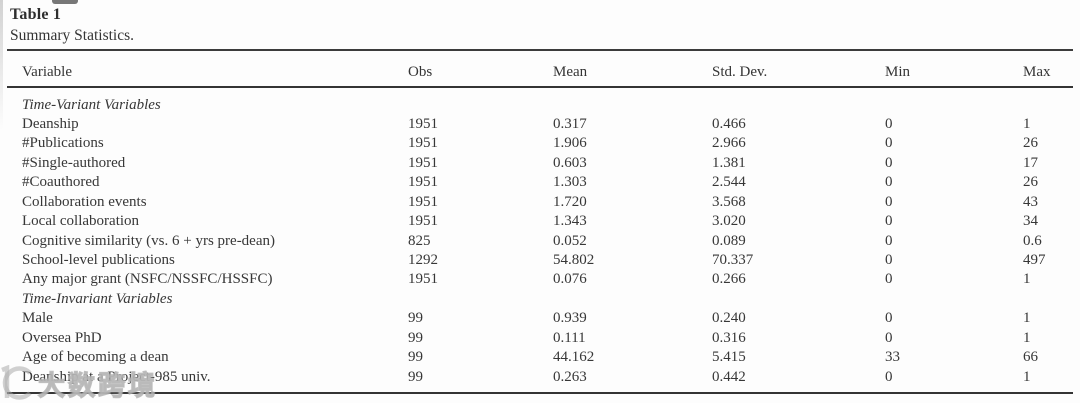  What do you see at coordinates (540, 318) in the screenshot?
I see `table-row: Male 99 0.939 0.240 0 1` at bounding box center [540, 318].